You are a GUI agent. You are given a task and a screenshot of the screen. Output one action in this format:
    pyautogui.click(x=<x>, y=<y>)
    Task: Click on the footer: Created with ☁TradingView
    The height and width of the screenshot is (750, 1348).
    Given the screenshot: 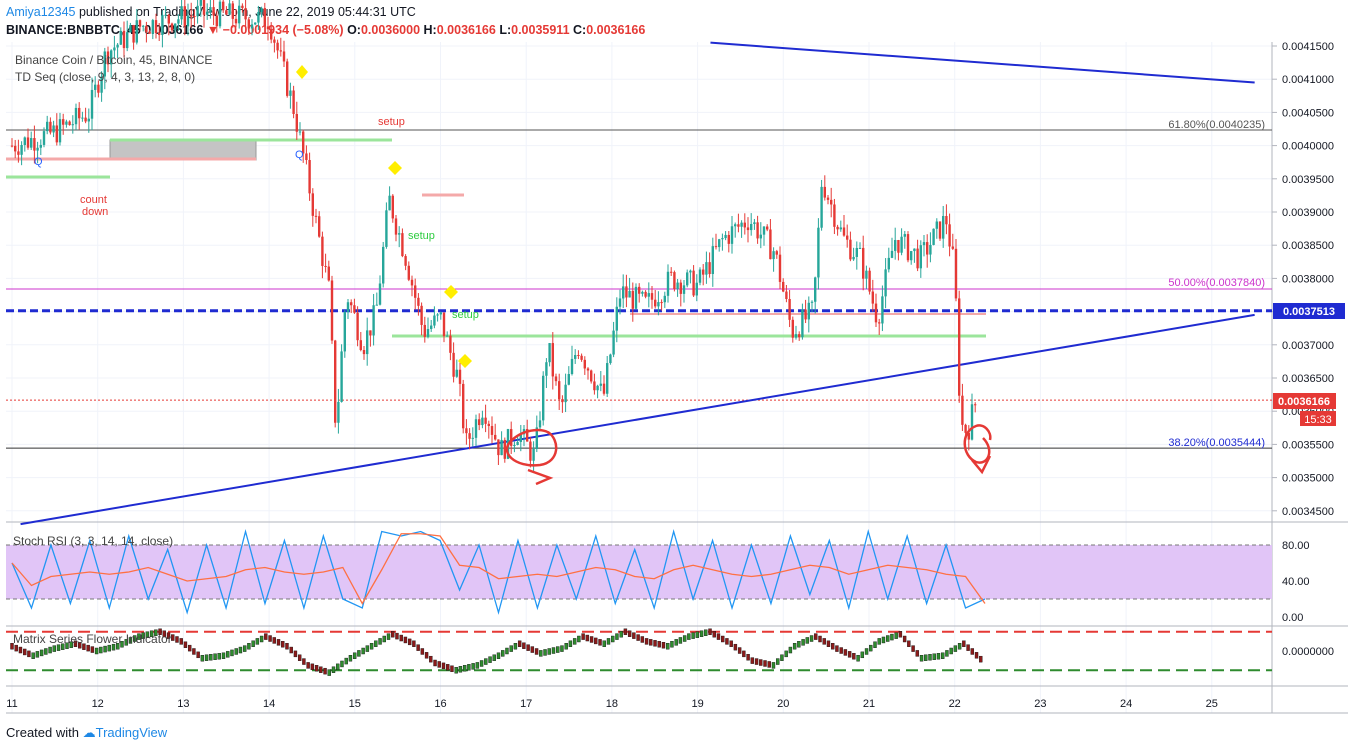 What is the action you would take?
    pyautogui.click(x=86, y=733)
    